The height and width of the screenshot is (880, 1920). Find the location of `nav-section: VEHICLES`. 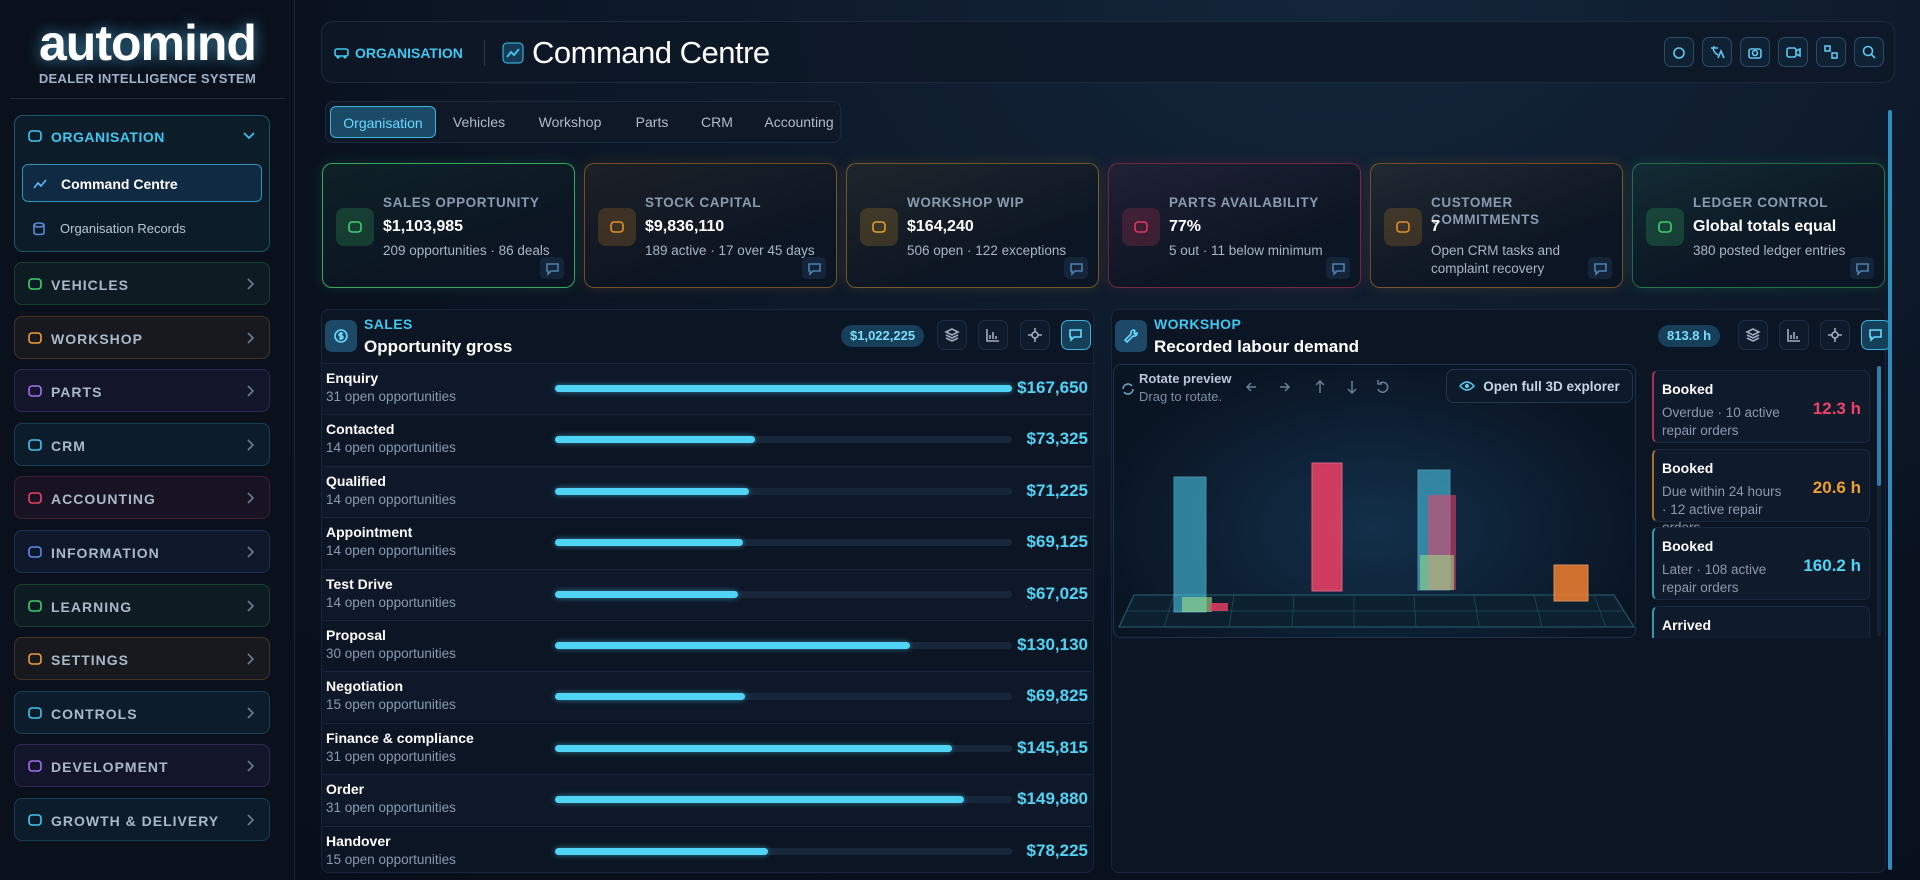

nav-section: VEHICLES is located at coordinates (142, 283).